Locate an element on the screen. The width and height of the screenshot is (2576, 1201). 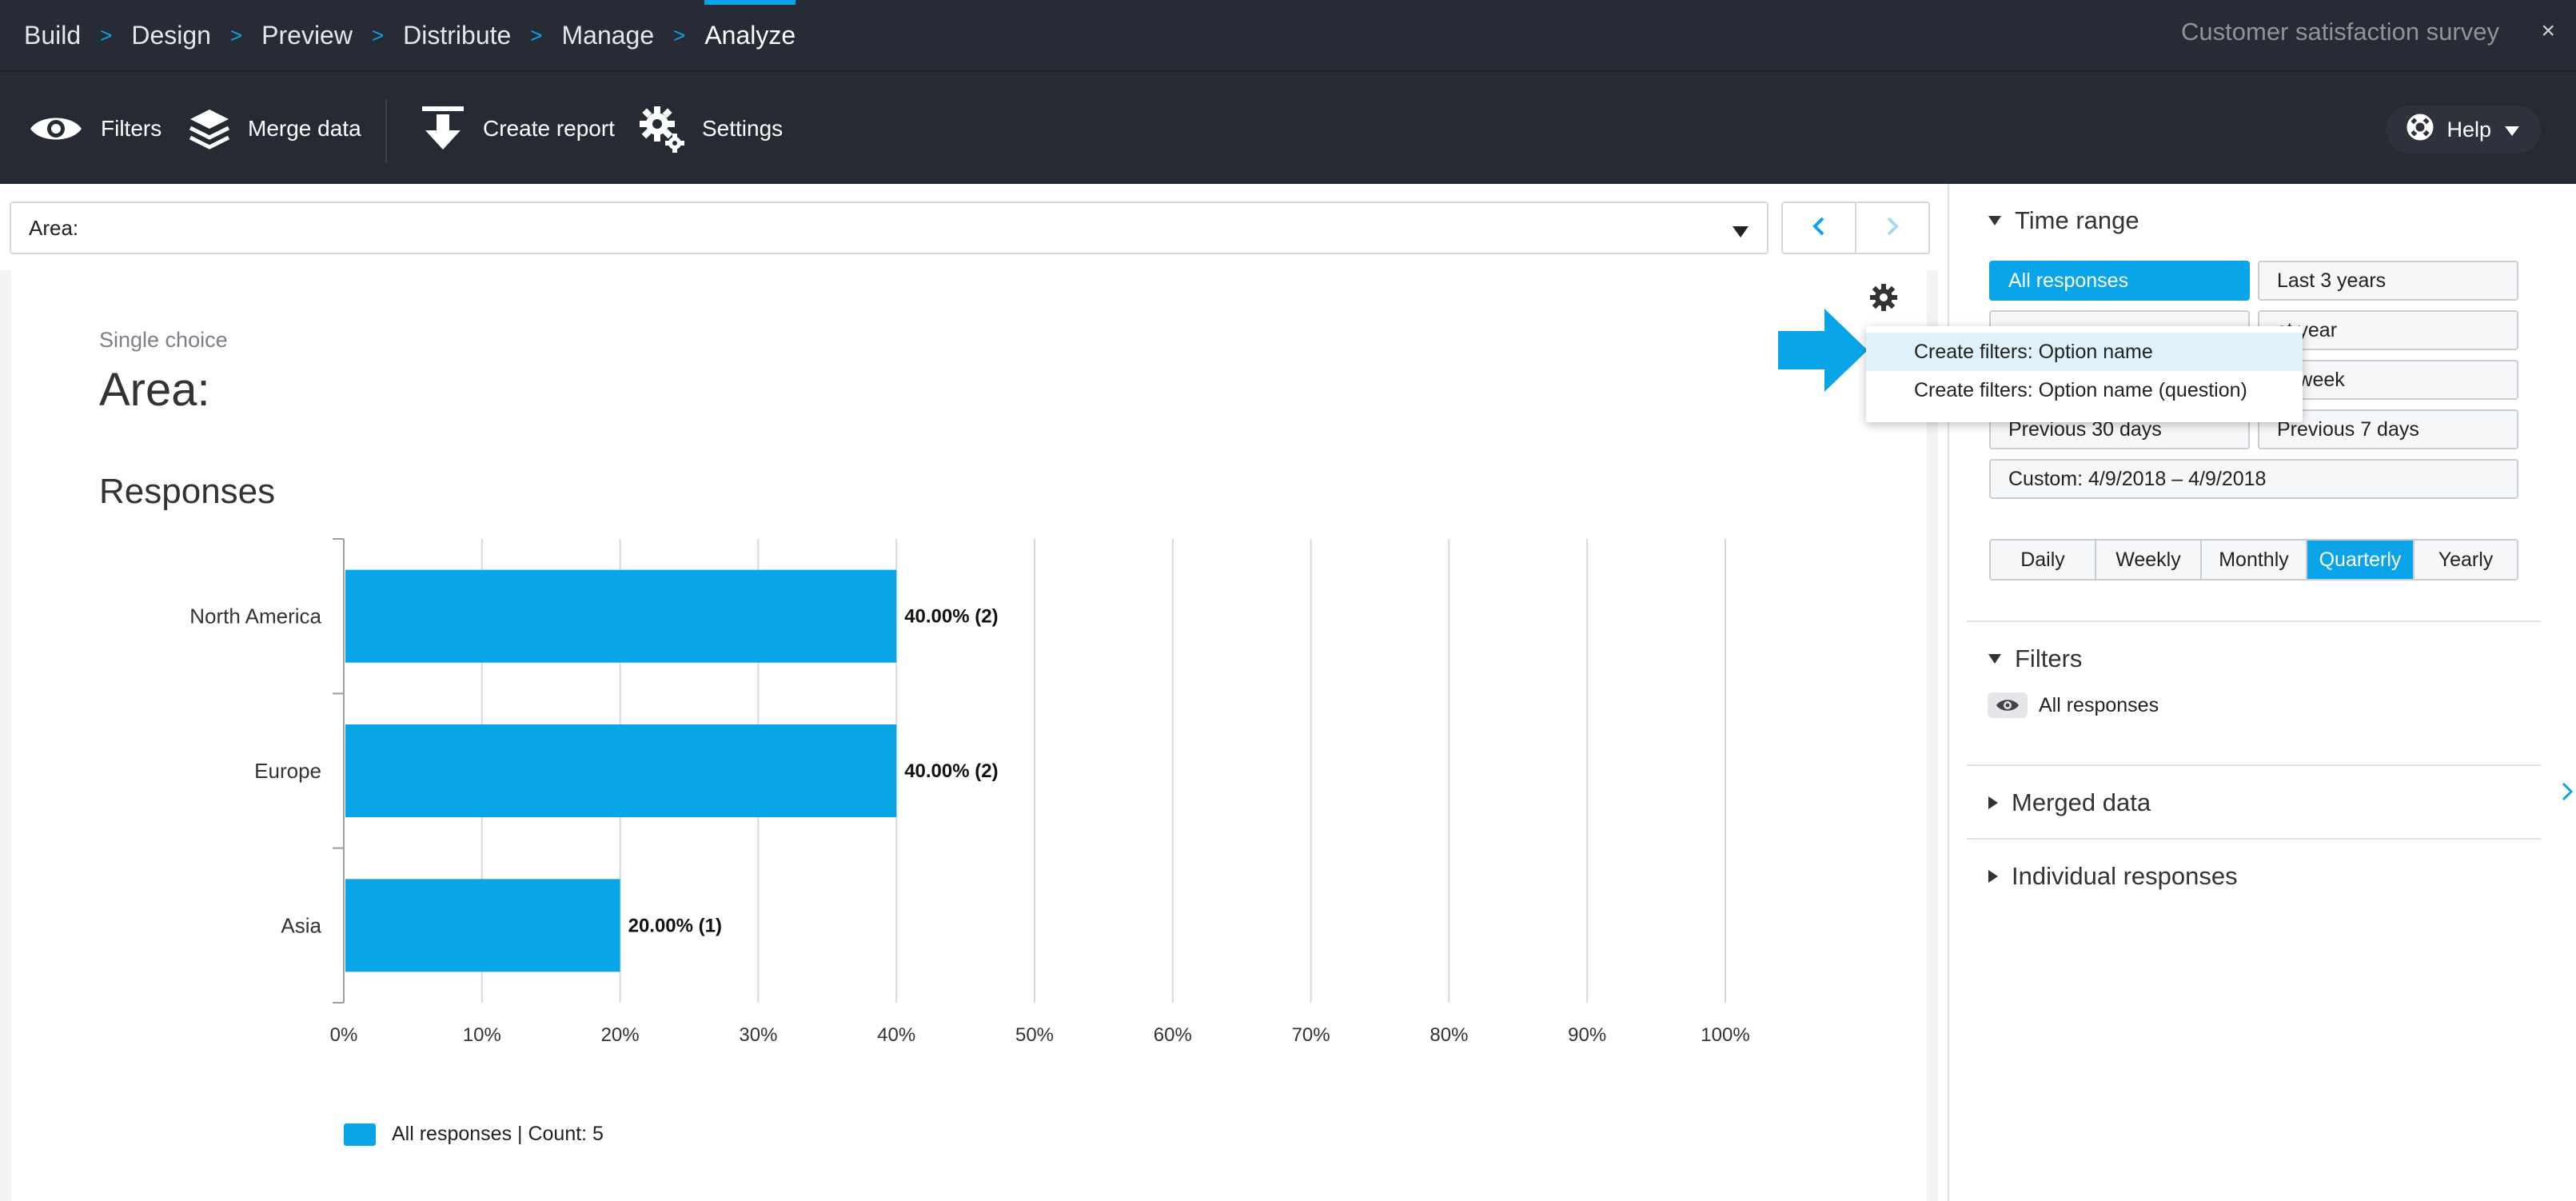
individual-responses-toggle: Individual responses is located at coordinates (2113, 876).